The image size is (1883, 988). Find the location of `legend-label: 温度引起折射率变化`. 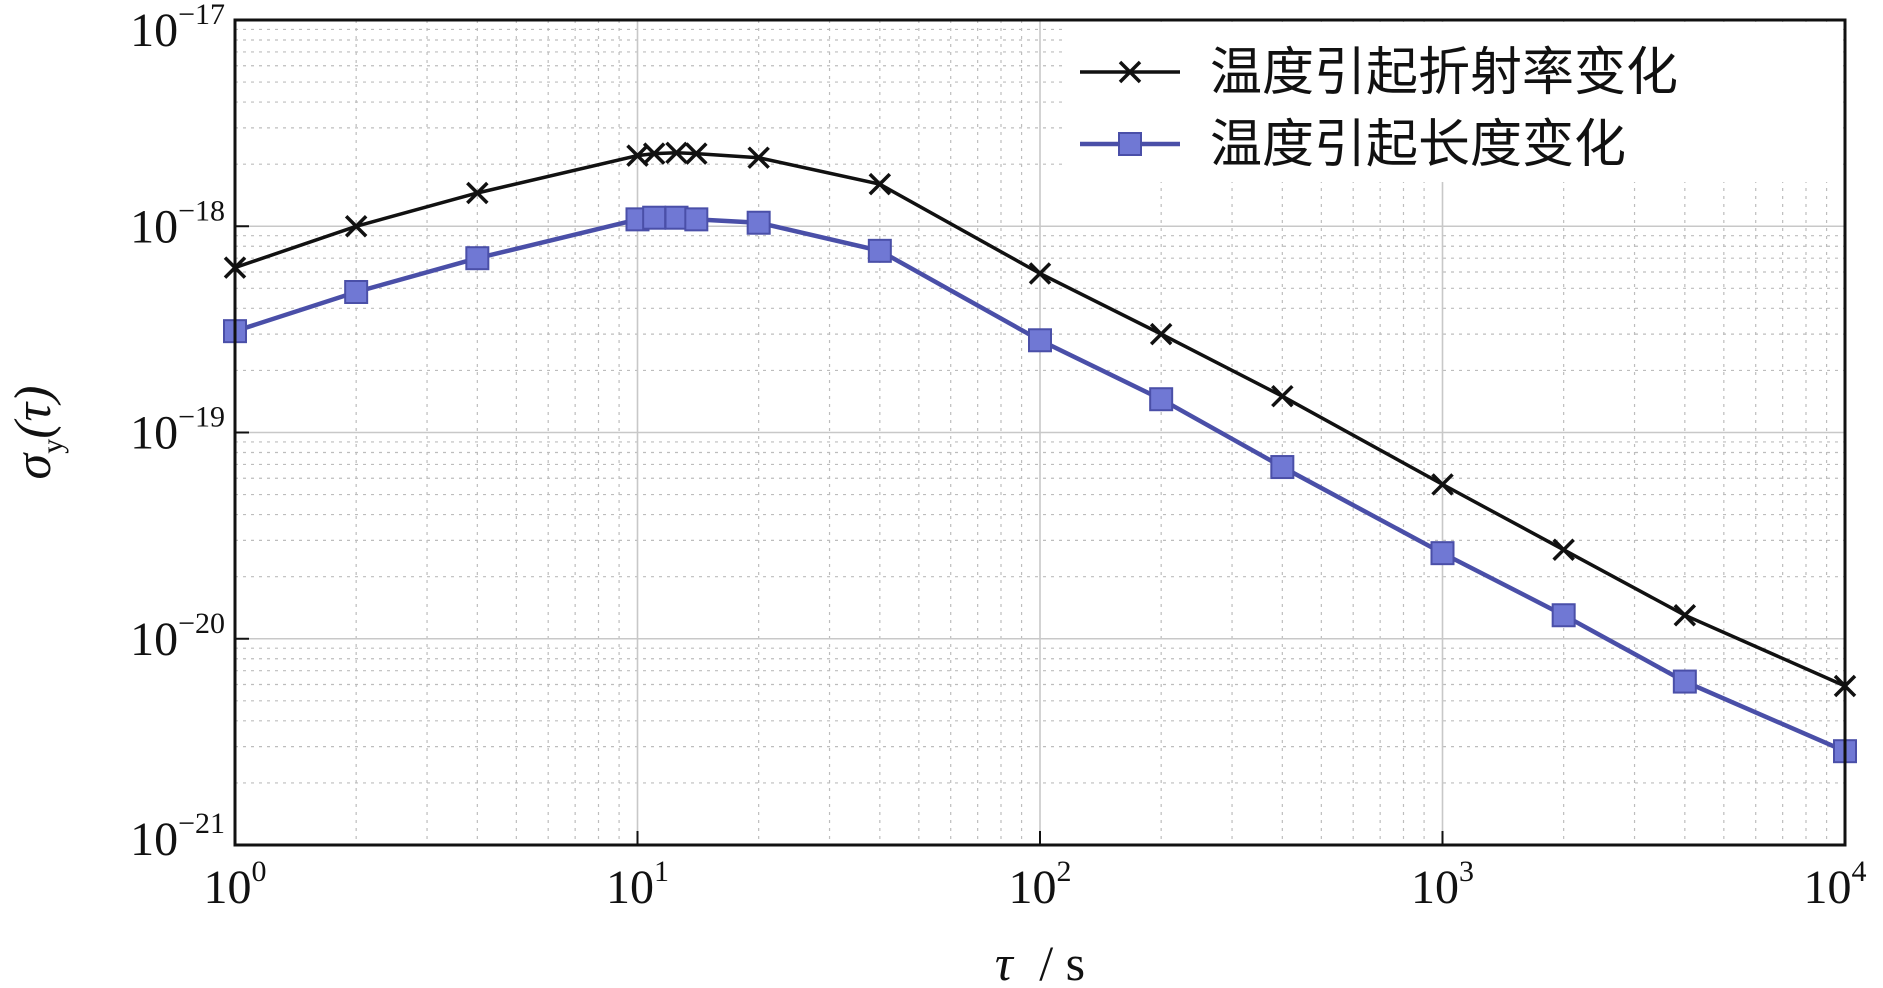

legend-label: 温度引起折射率变化 is located at coordinates (1444, 73).